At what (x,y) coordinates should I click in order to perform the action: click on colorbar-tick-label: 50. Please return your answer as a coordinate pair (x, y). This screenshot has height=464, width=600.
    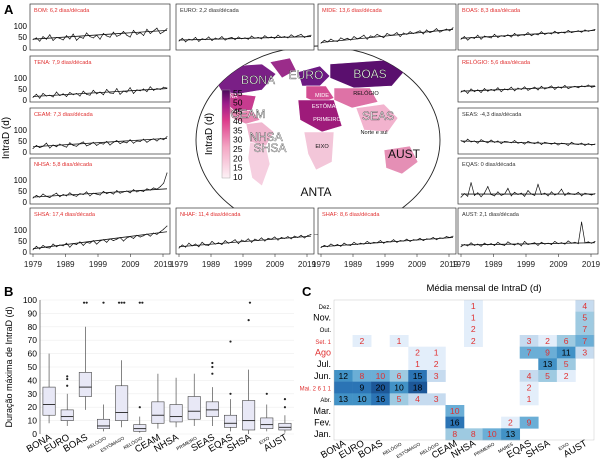
    Looking at the image, I should click on (238, 102).